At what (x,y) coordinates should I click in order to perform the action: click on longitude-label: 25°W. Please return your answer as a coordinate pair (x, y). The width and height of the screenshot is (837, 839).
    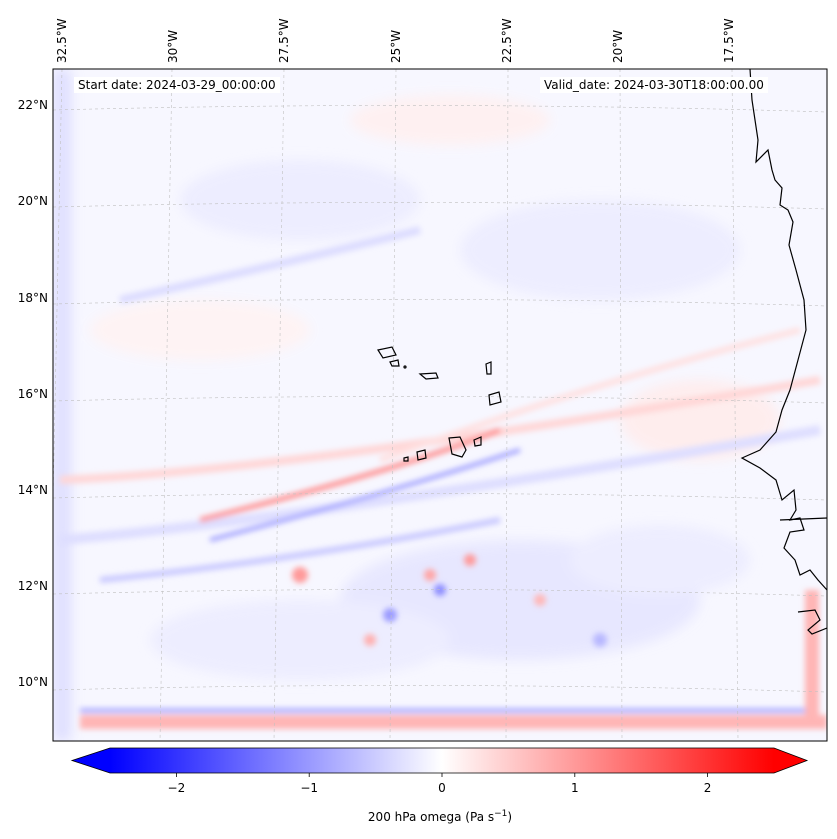
    Looking at the image, I should click on (396, 46).